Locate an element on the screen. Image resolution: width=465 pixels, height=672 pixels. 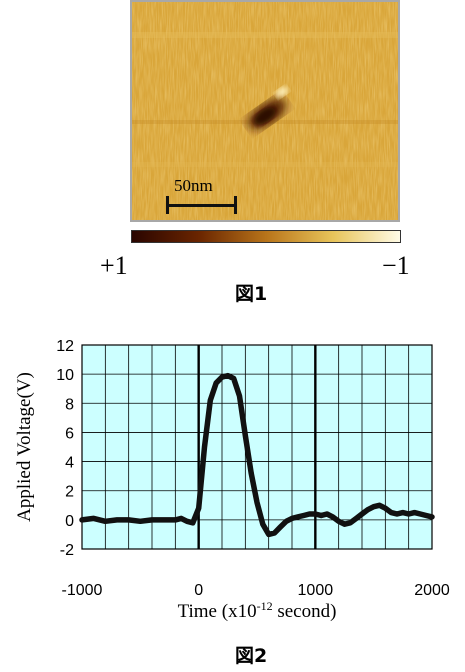
colorbar-label-left: +1 is located at coordinates (114, 265).